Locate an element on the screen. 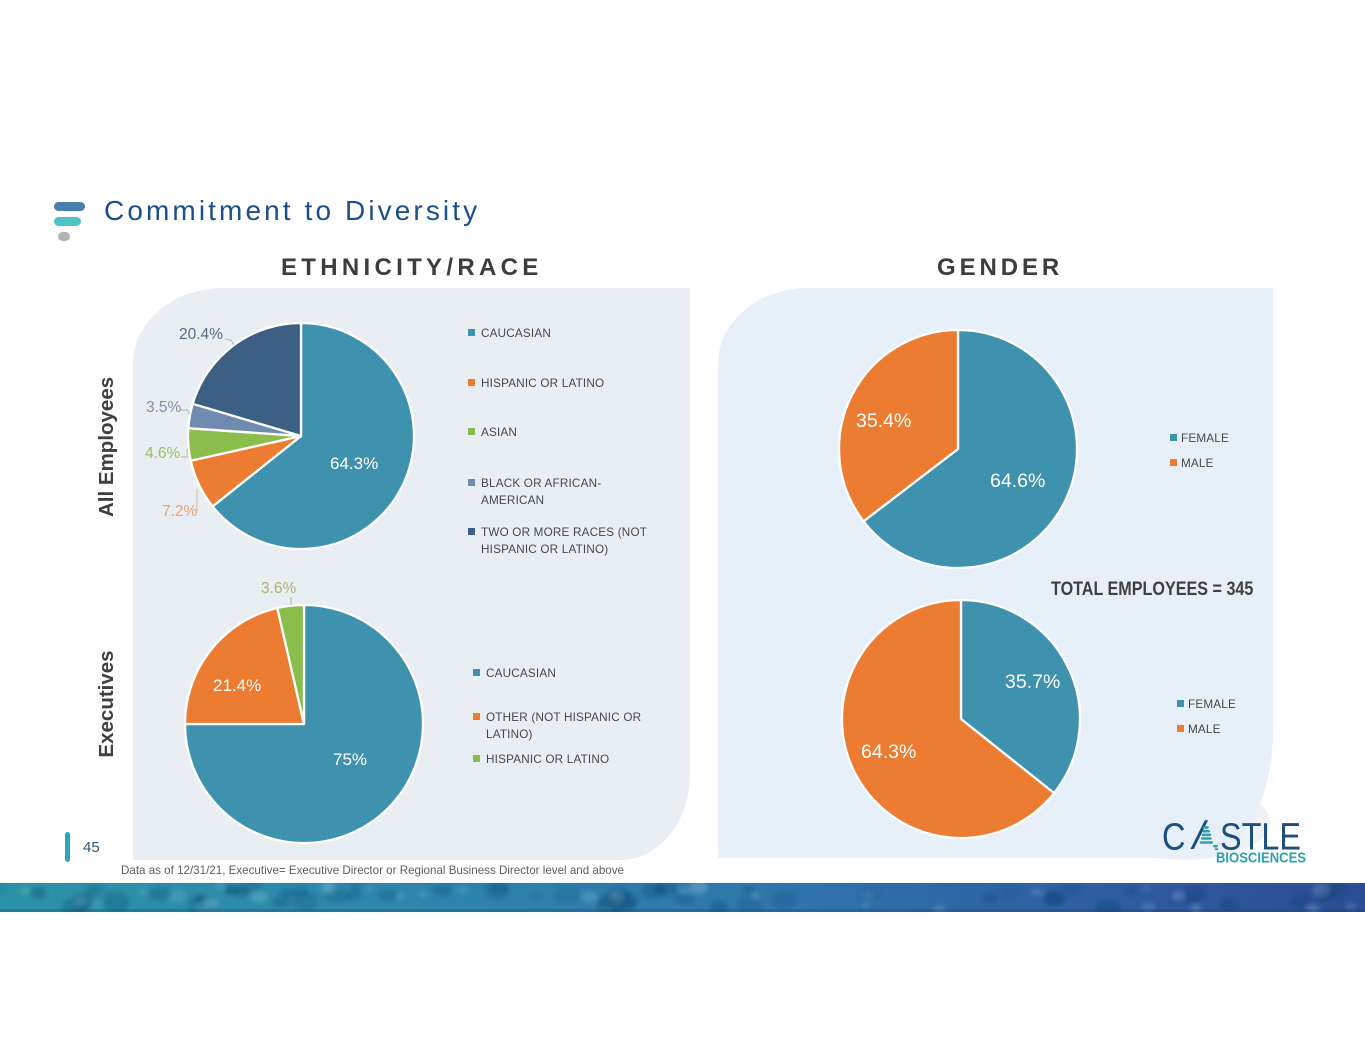  svg-text: C is located at coordinates (1174, 838).